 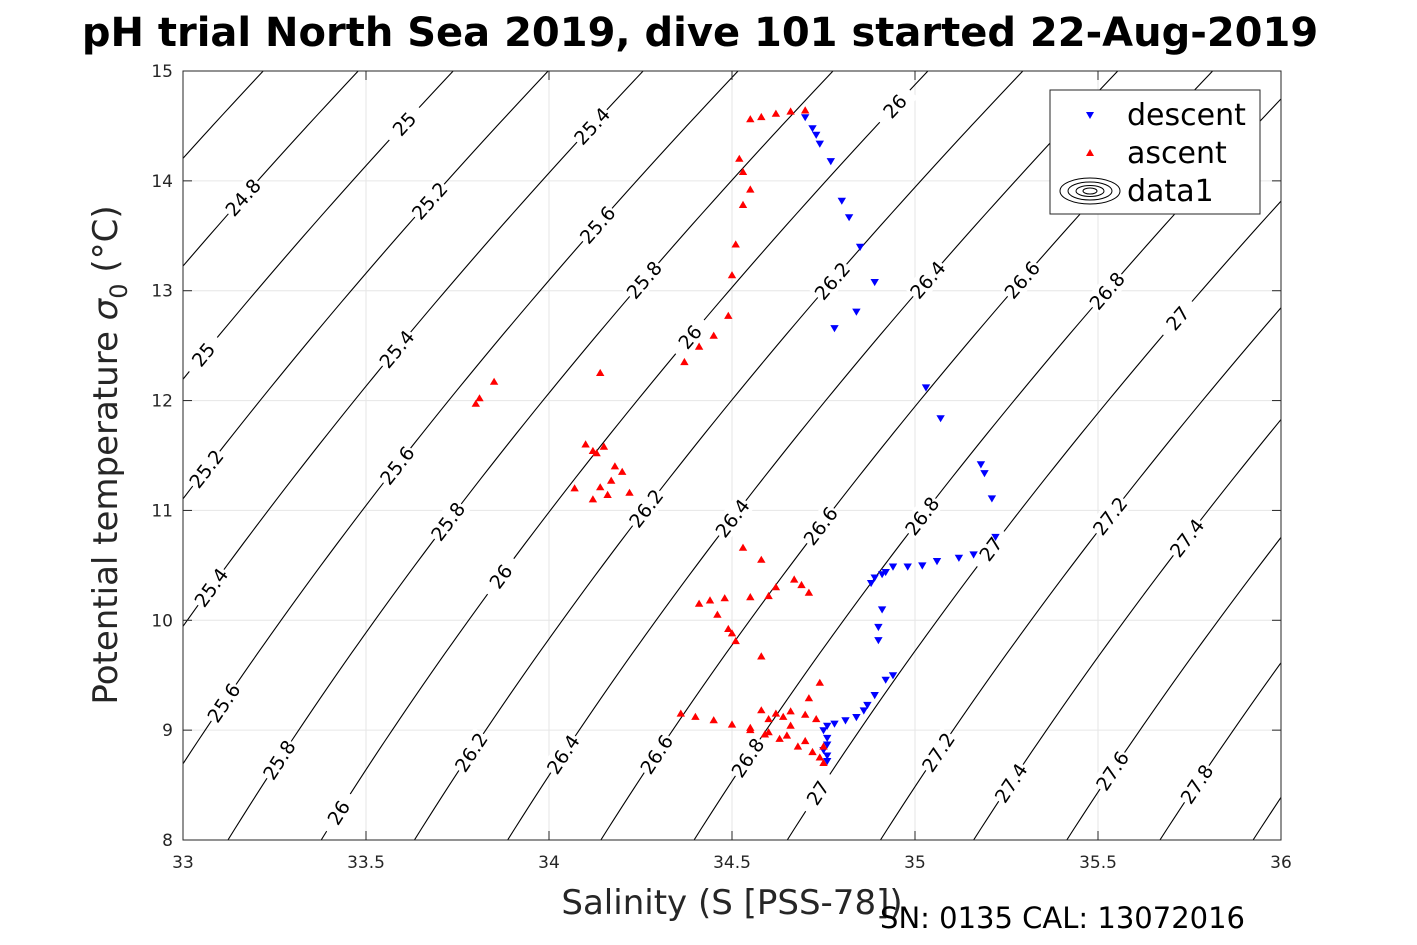 I want to click on legend-marker-descent, so click(x=1090, y=115).